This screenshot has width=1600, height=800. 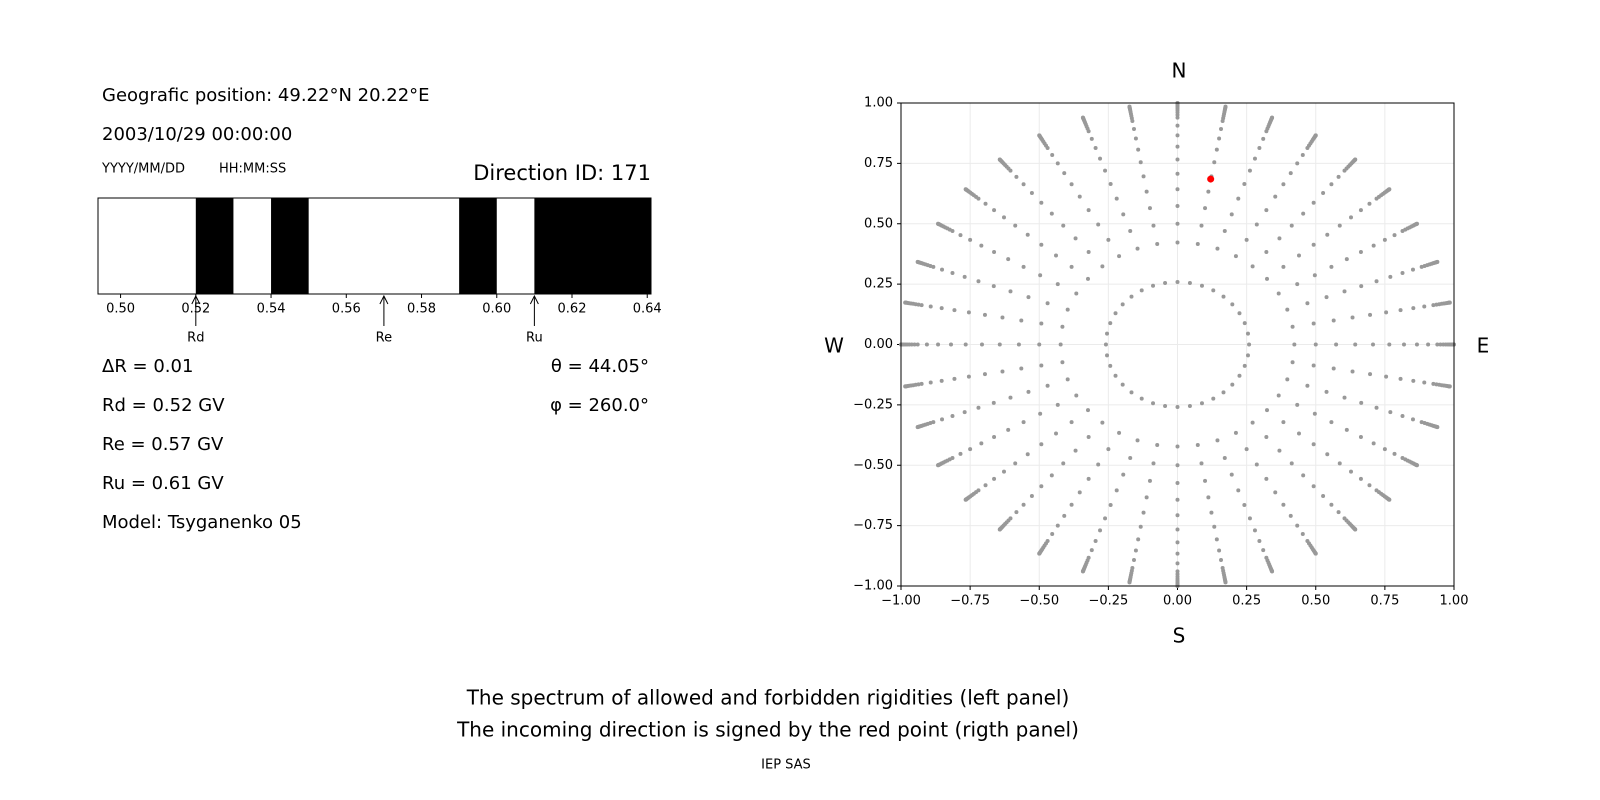 I want to click on y-tick-label: 1.00, so click(x=878, y=103).